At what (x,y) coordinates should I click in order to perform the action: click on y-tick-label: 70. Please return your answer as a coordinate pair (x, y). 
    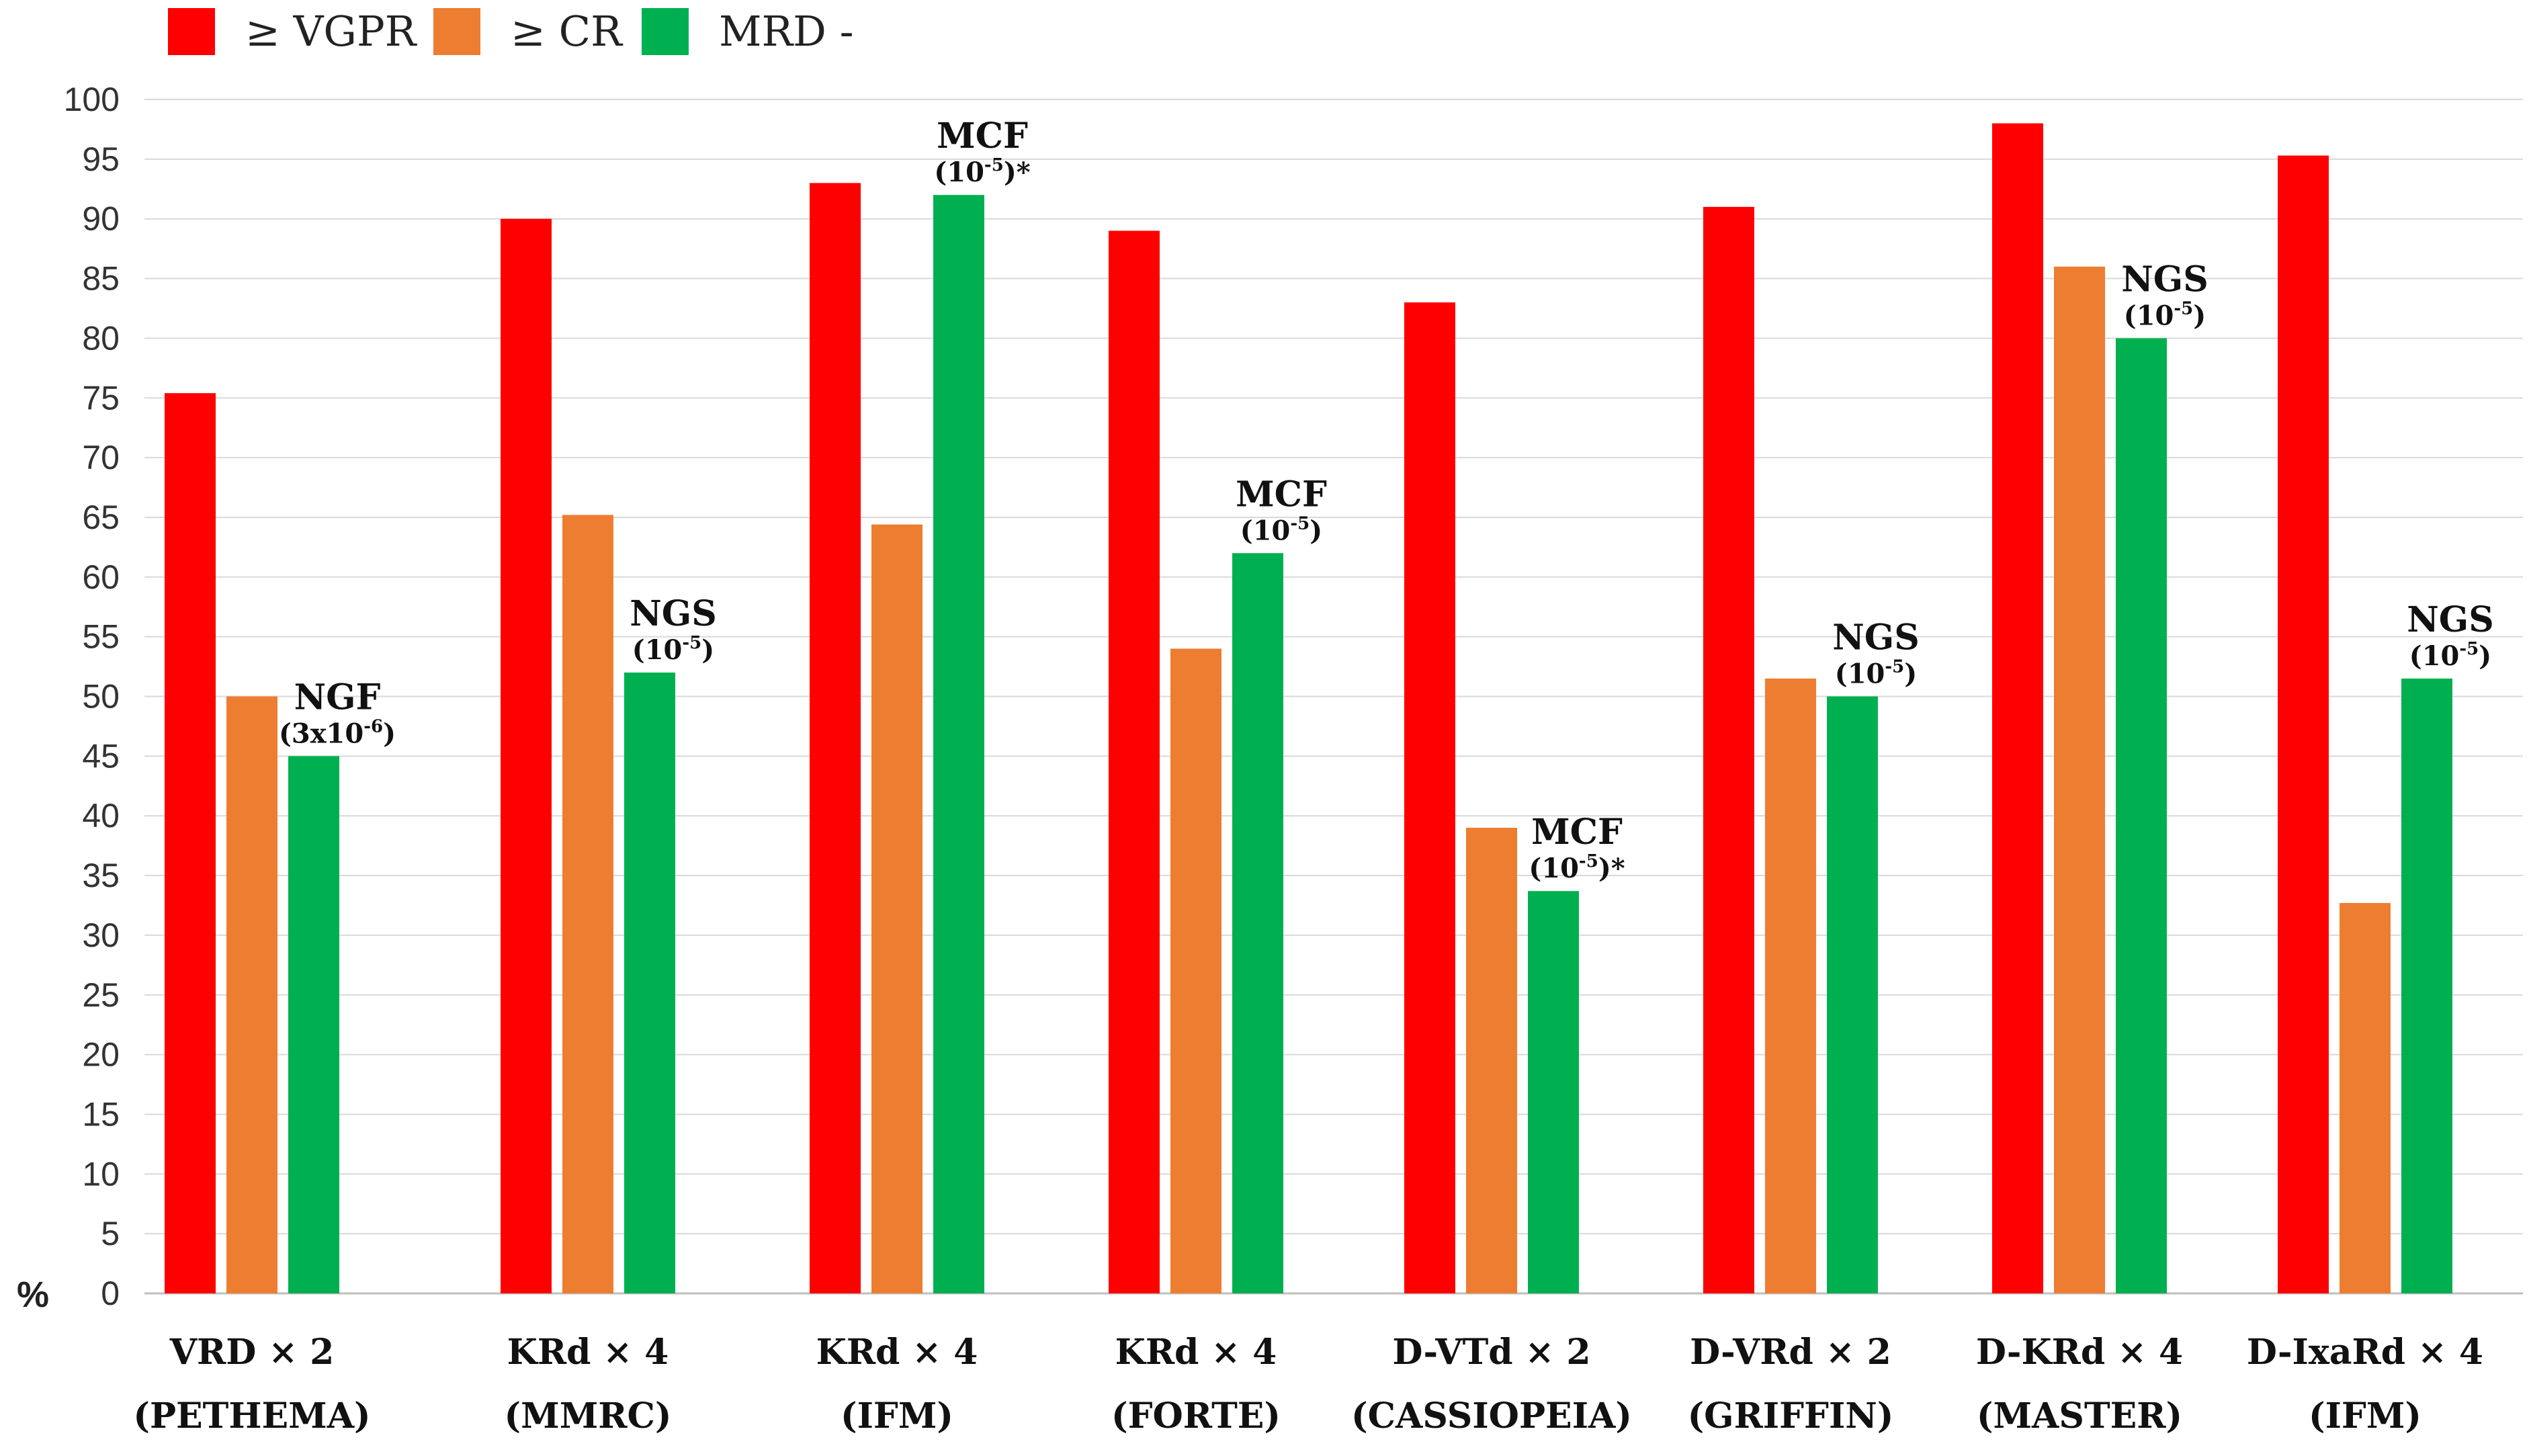
    Looking at the image, I should click on (101, 457).